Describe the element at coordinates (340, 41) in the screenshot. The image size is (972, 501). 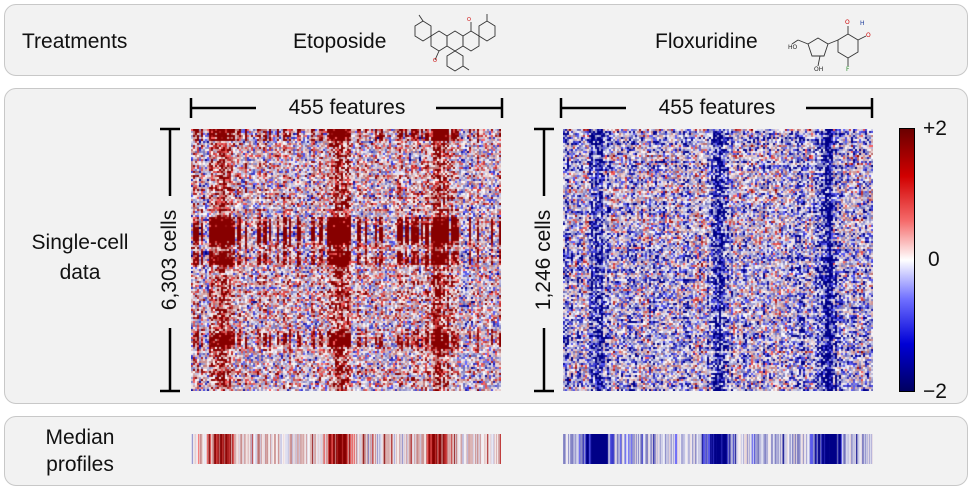
I see `drug-1-name: Etoposide` at that location.